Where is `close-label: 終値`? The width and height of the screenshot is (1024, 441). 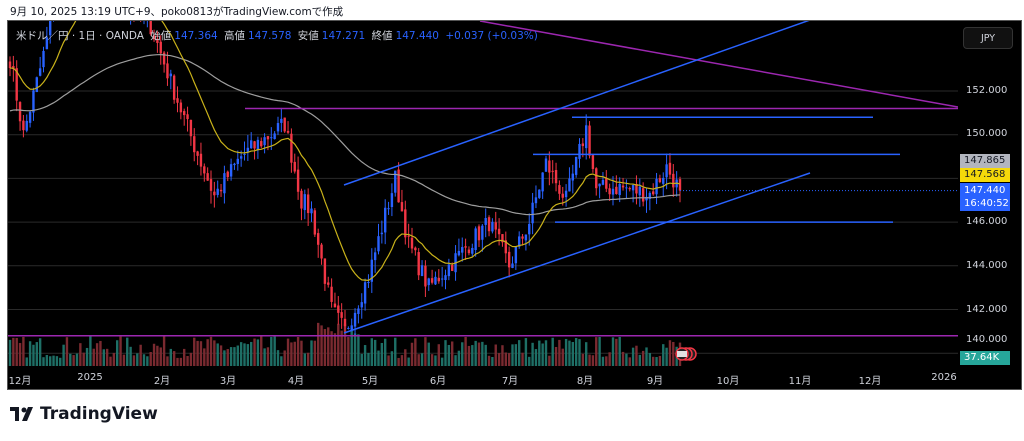
close-label: 終値 is located at coordinates (382, 36).